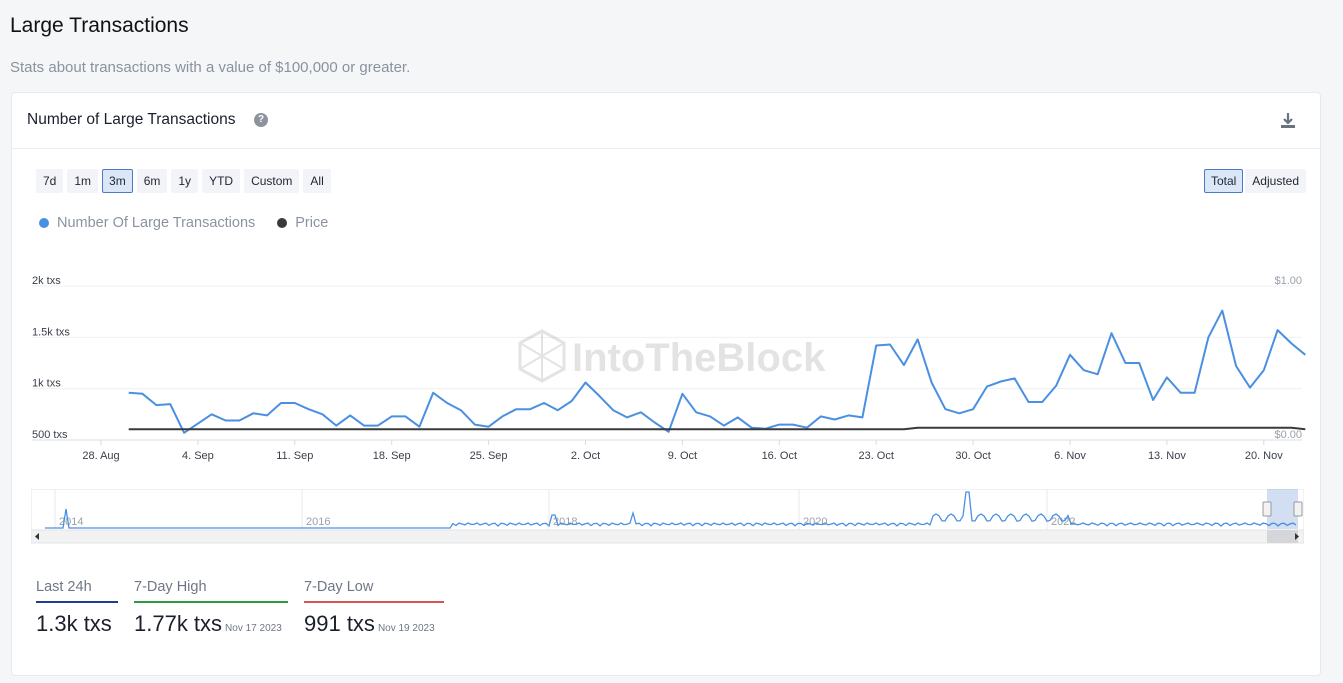 The width and height of the screenshot is (1343, 683). Describe the element at coordinates (50, 435) in the screenshot. I see `y-tick-label: 500 txs` at that location.